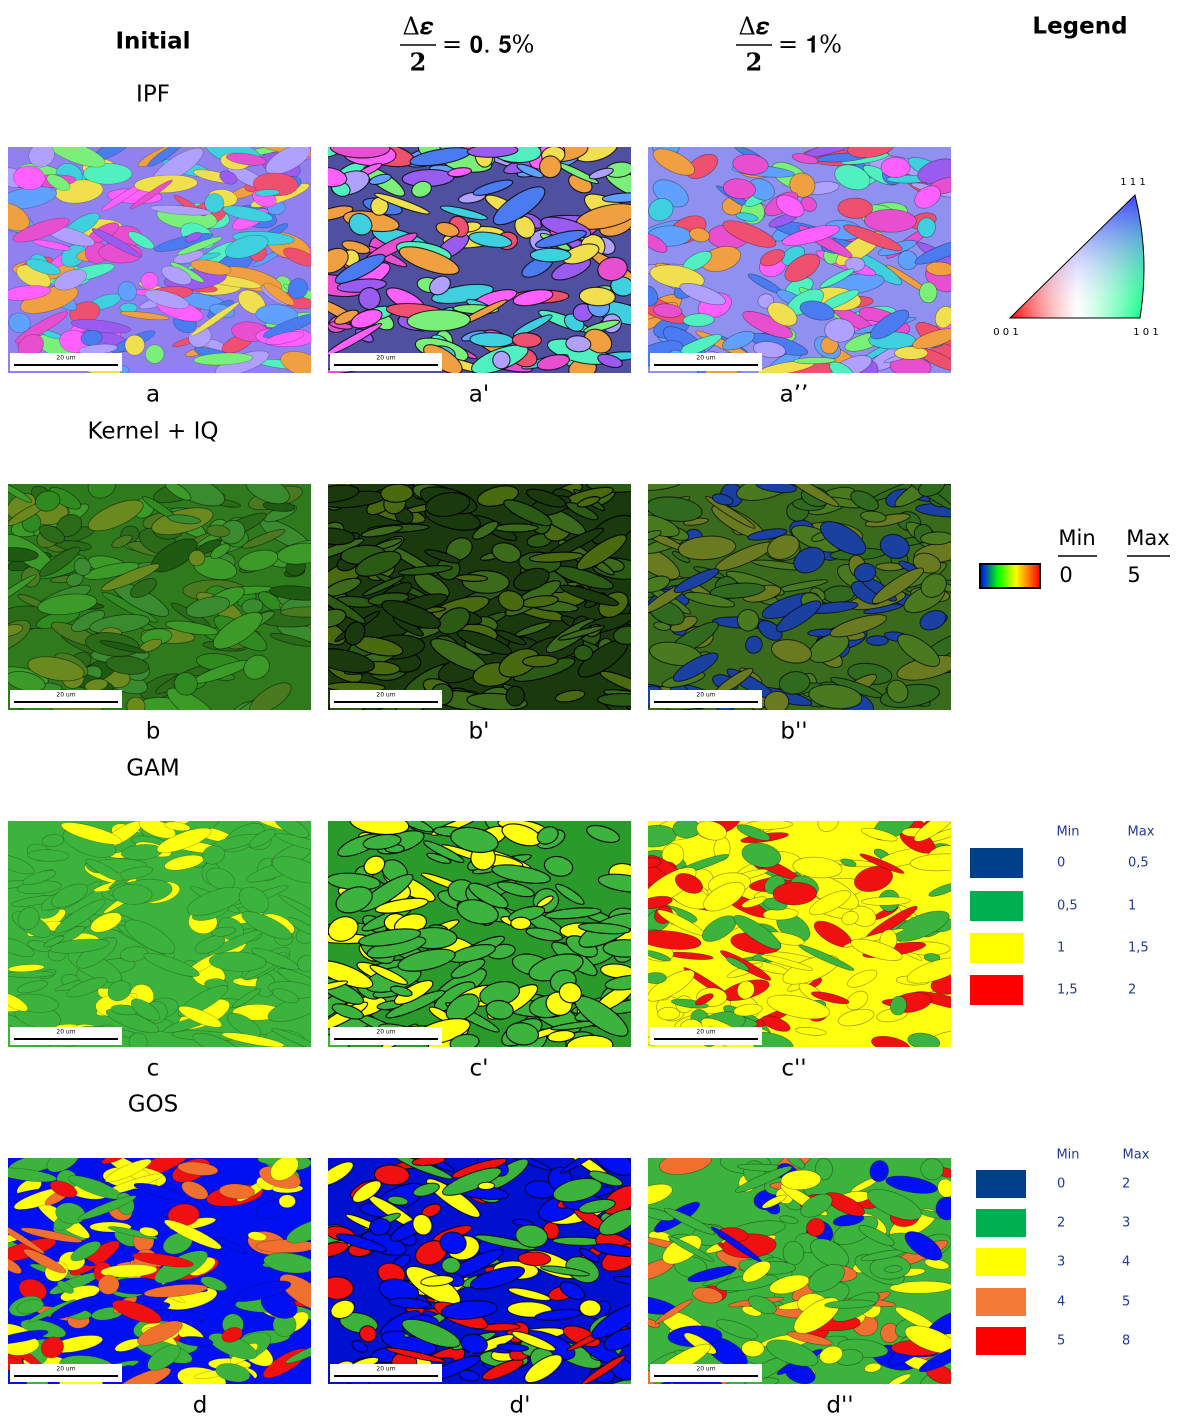  Describe the element at coordinates (793, 732) in the screenshot. I see `panel-label: b''` at that location.